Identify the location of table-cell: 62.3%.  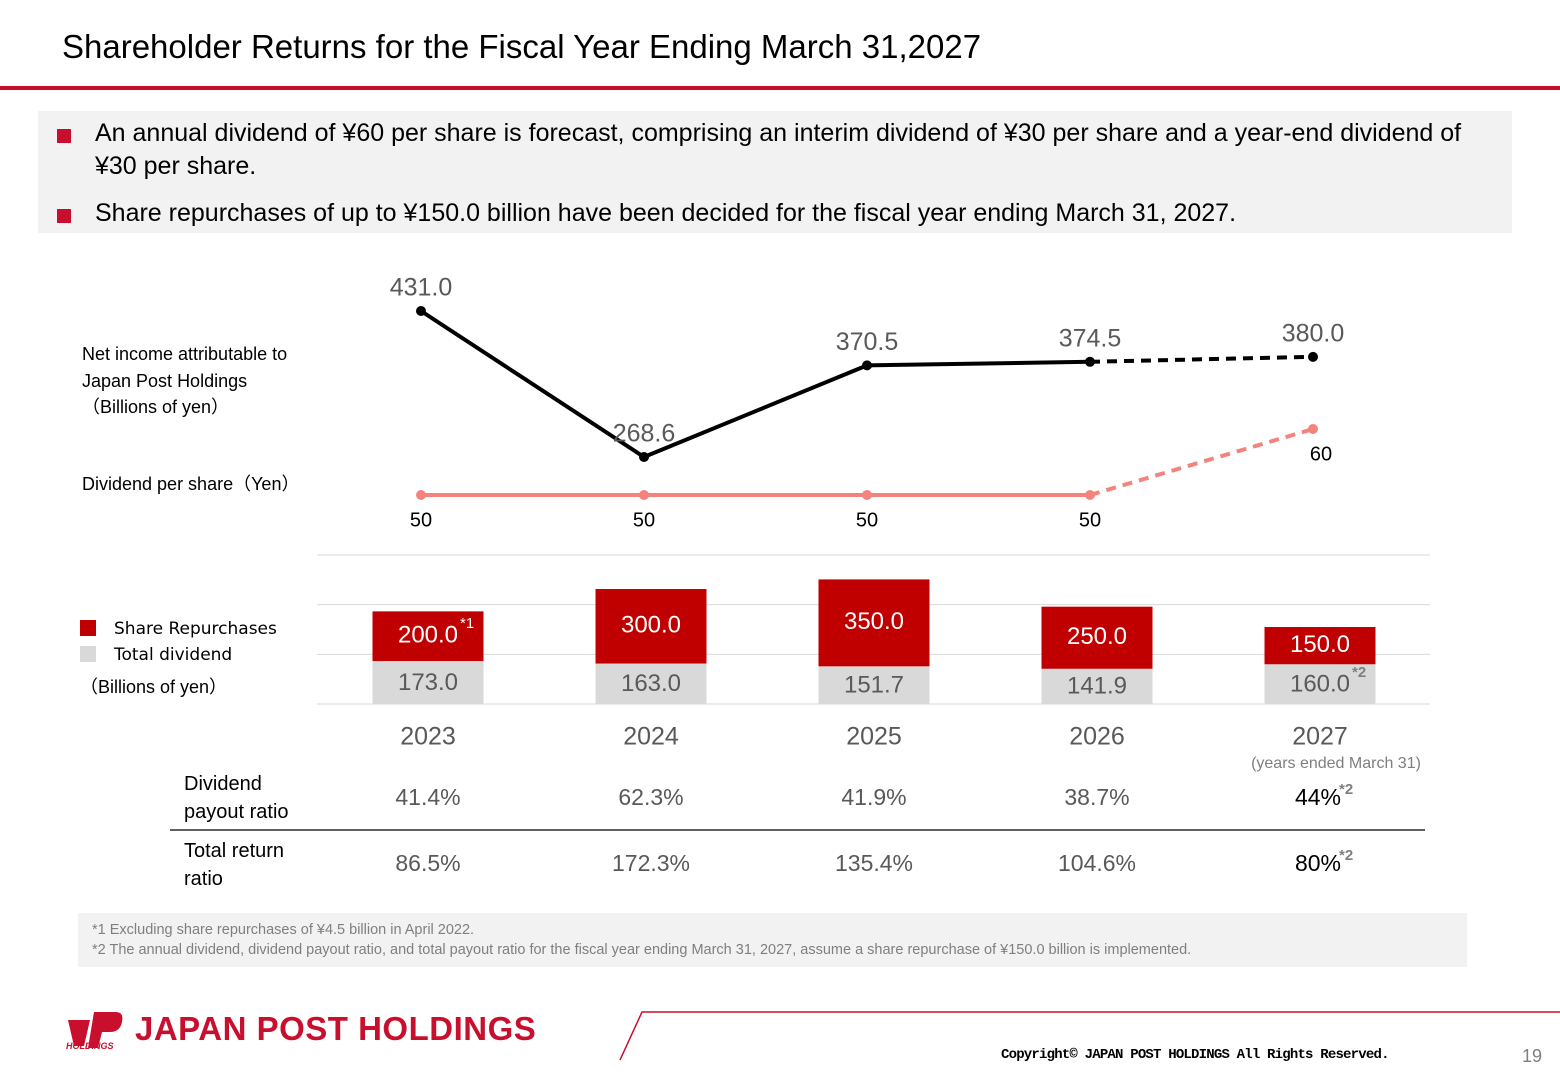
(650, 797).